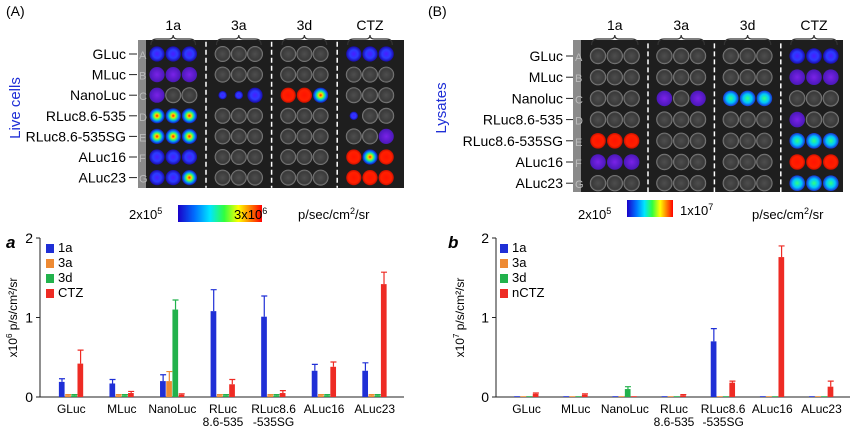 The width and height of the screenshot is (850, 433). I want to click on well-e8, so click(747, 141).